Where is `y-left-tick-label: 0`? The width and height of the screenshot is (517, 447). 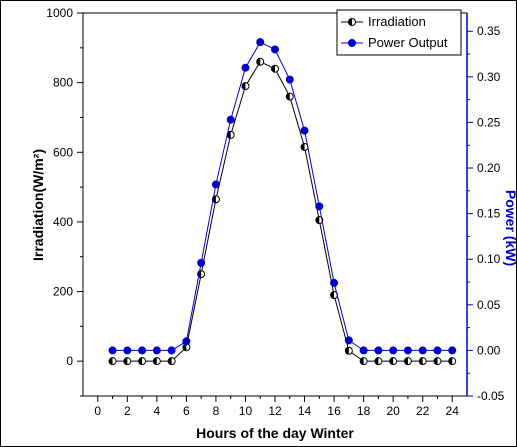
y-left-tick-label: 0 is located at coordinates (69, 361).